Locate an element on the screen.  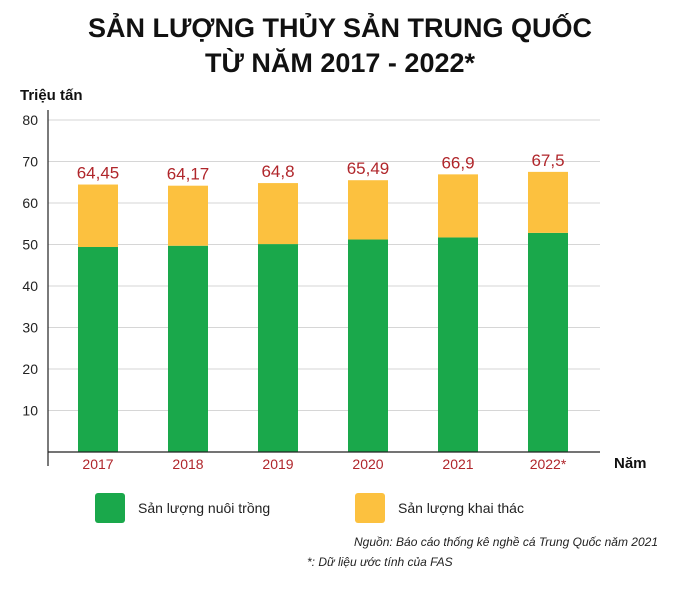
y-tick-label: 40 is located at coordinates (30, 286).